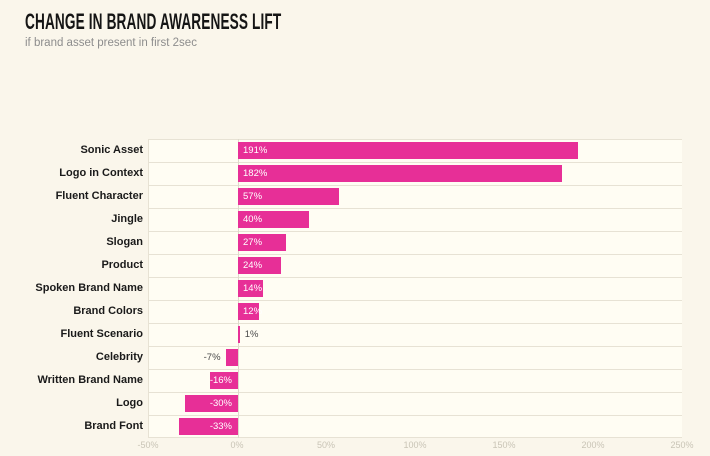  What do you see at coordinates (113, 426) in the screenshot?
I see `category-label-brand-font: Brand Font` at bounding box center [113, 426].